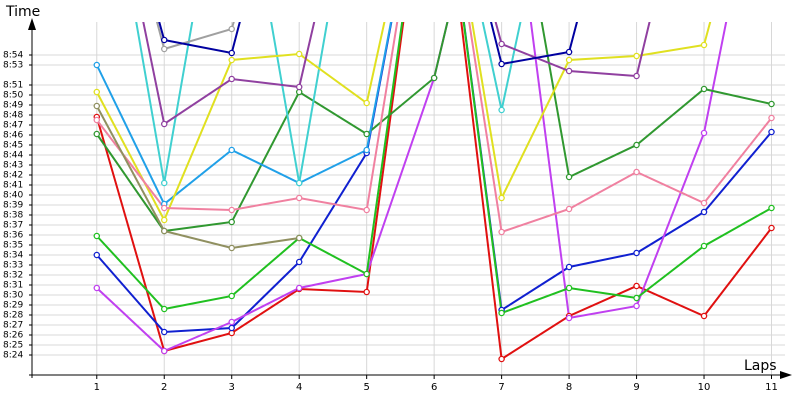 This screenshot has height=400, width=800. Describe the element at coordinates (786, 375) in the screenshot. I see `x-axis-arrow` at that location.